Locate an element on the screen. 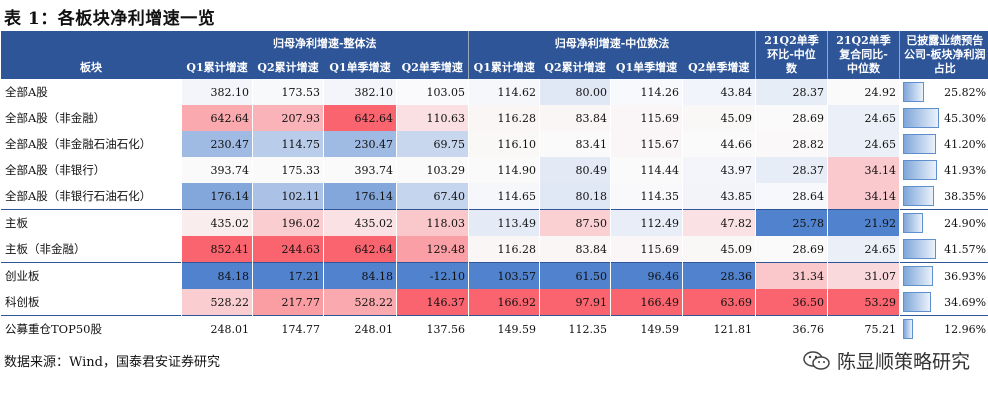 This screenshot has width=988, height=401. value-cell: -12.10 is located at coordinates (432, 275).